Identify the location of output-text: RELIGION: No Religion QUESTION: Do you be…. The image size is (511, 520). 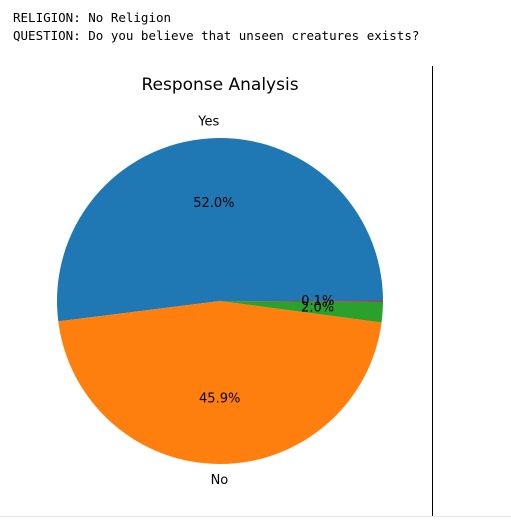
(216, 27).